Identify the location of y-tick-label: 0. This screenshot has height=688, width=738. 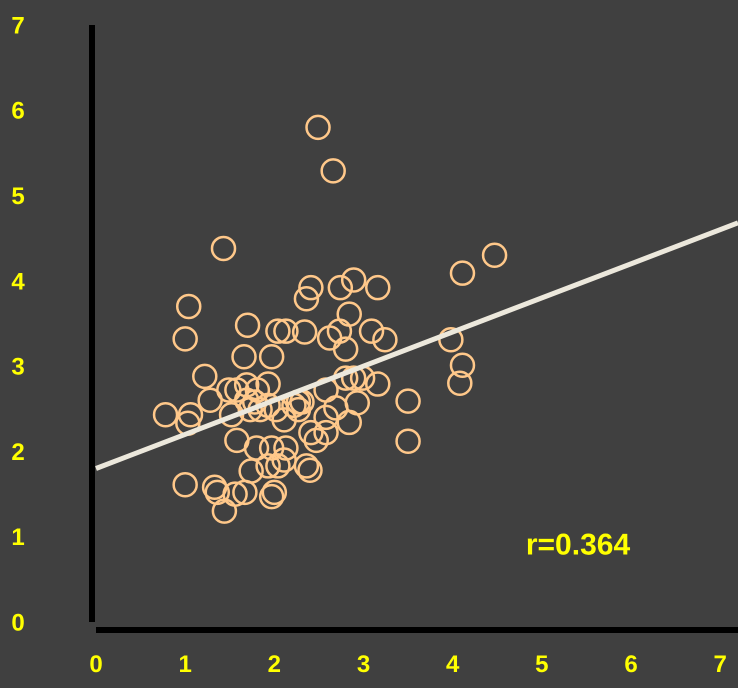
(18, 622).